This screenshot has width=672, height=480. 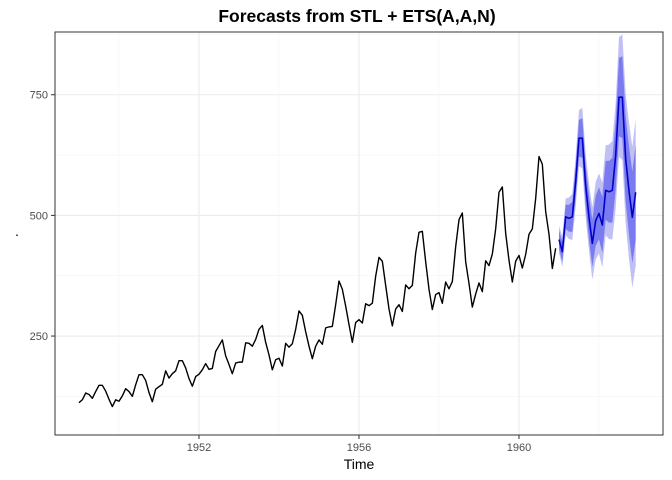 I want to click on x-axis-ticks: 1952 1956 1960, so click(x=359, y=444).